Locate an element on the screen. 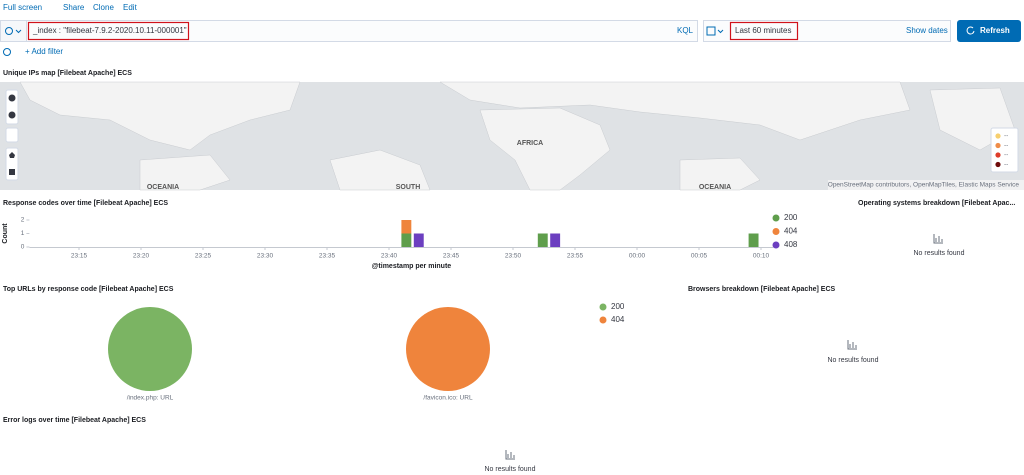  x-tick-label: 23:30 is located at coordinates (265, 256).